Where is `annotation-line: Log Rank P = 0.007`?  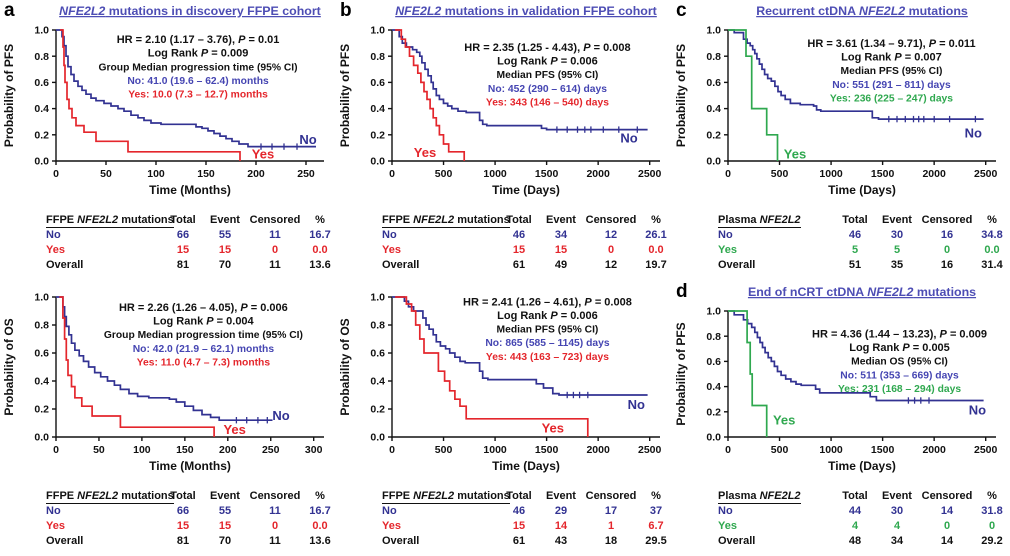 annotation-line: Log Rank P = 0.007 is located at coordinates (891, 58).